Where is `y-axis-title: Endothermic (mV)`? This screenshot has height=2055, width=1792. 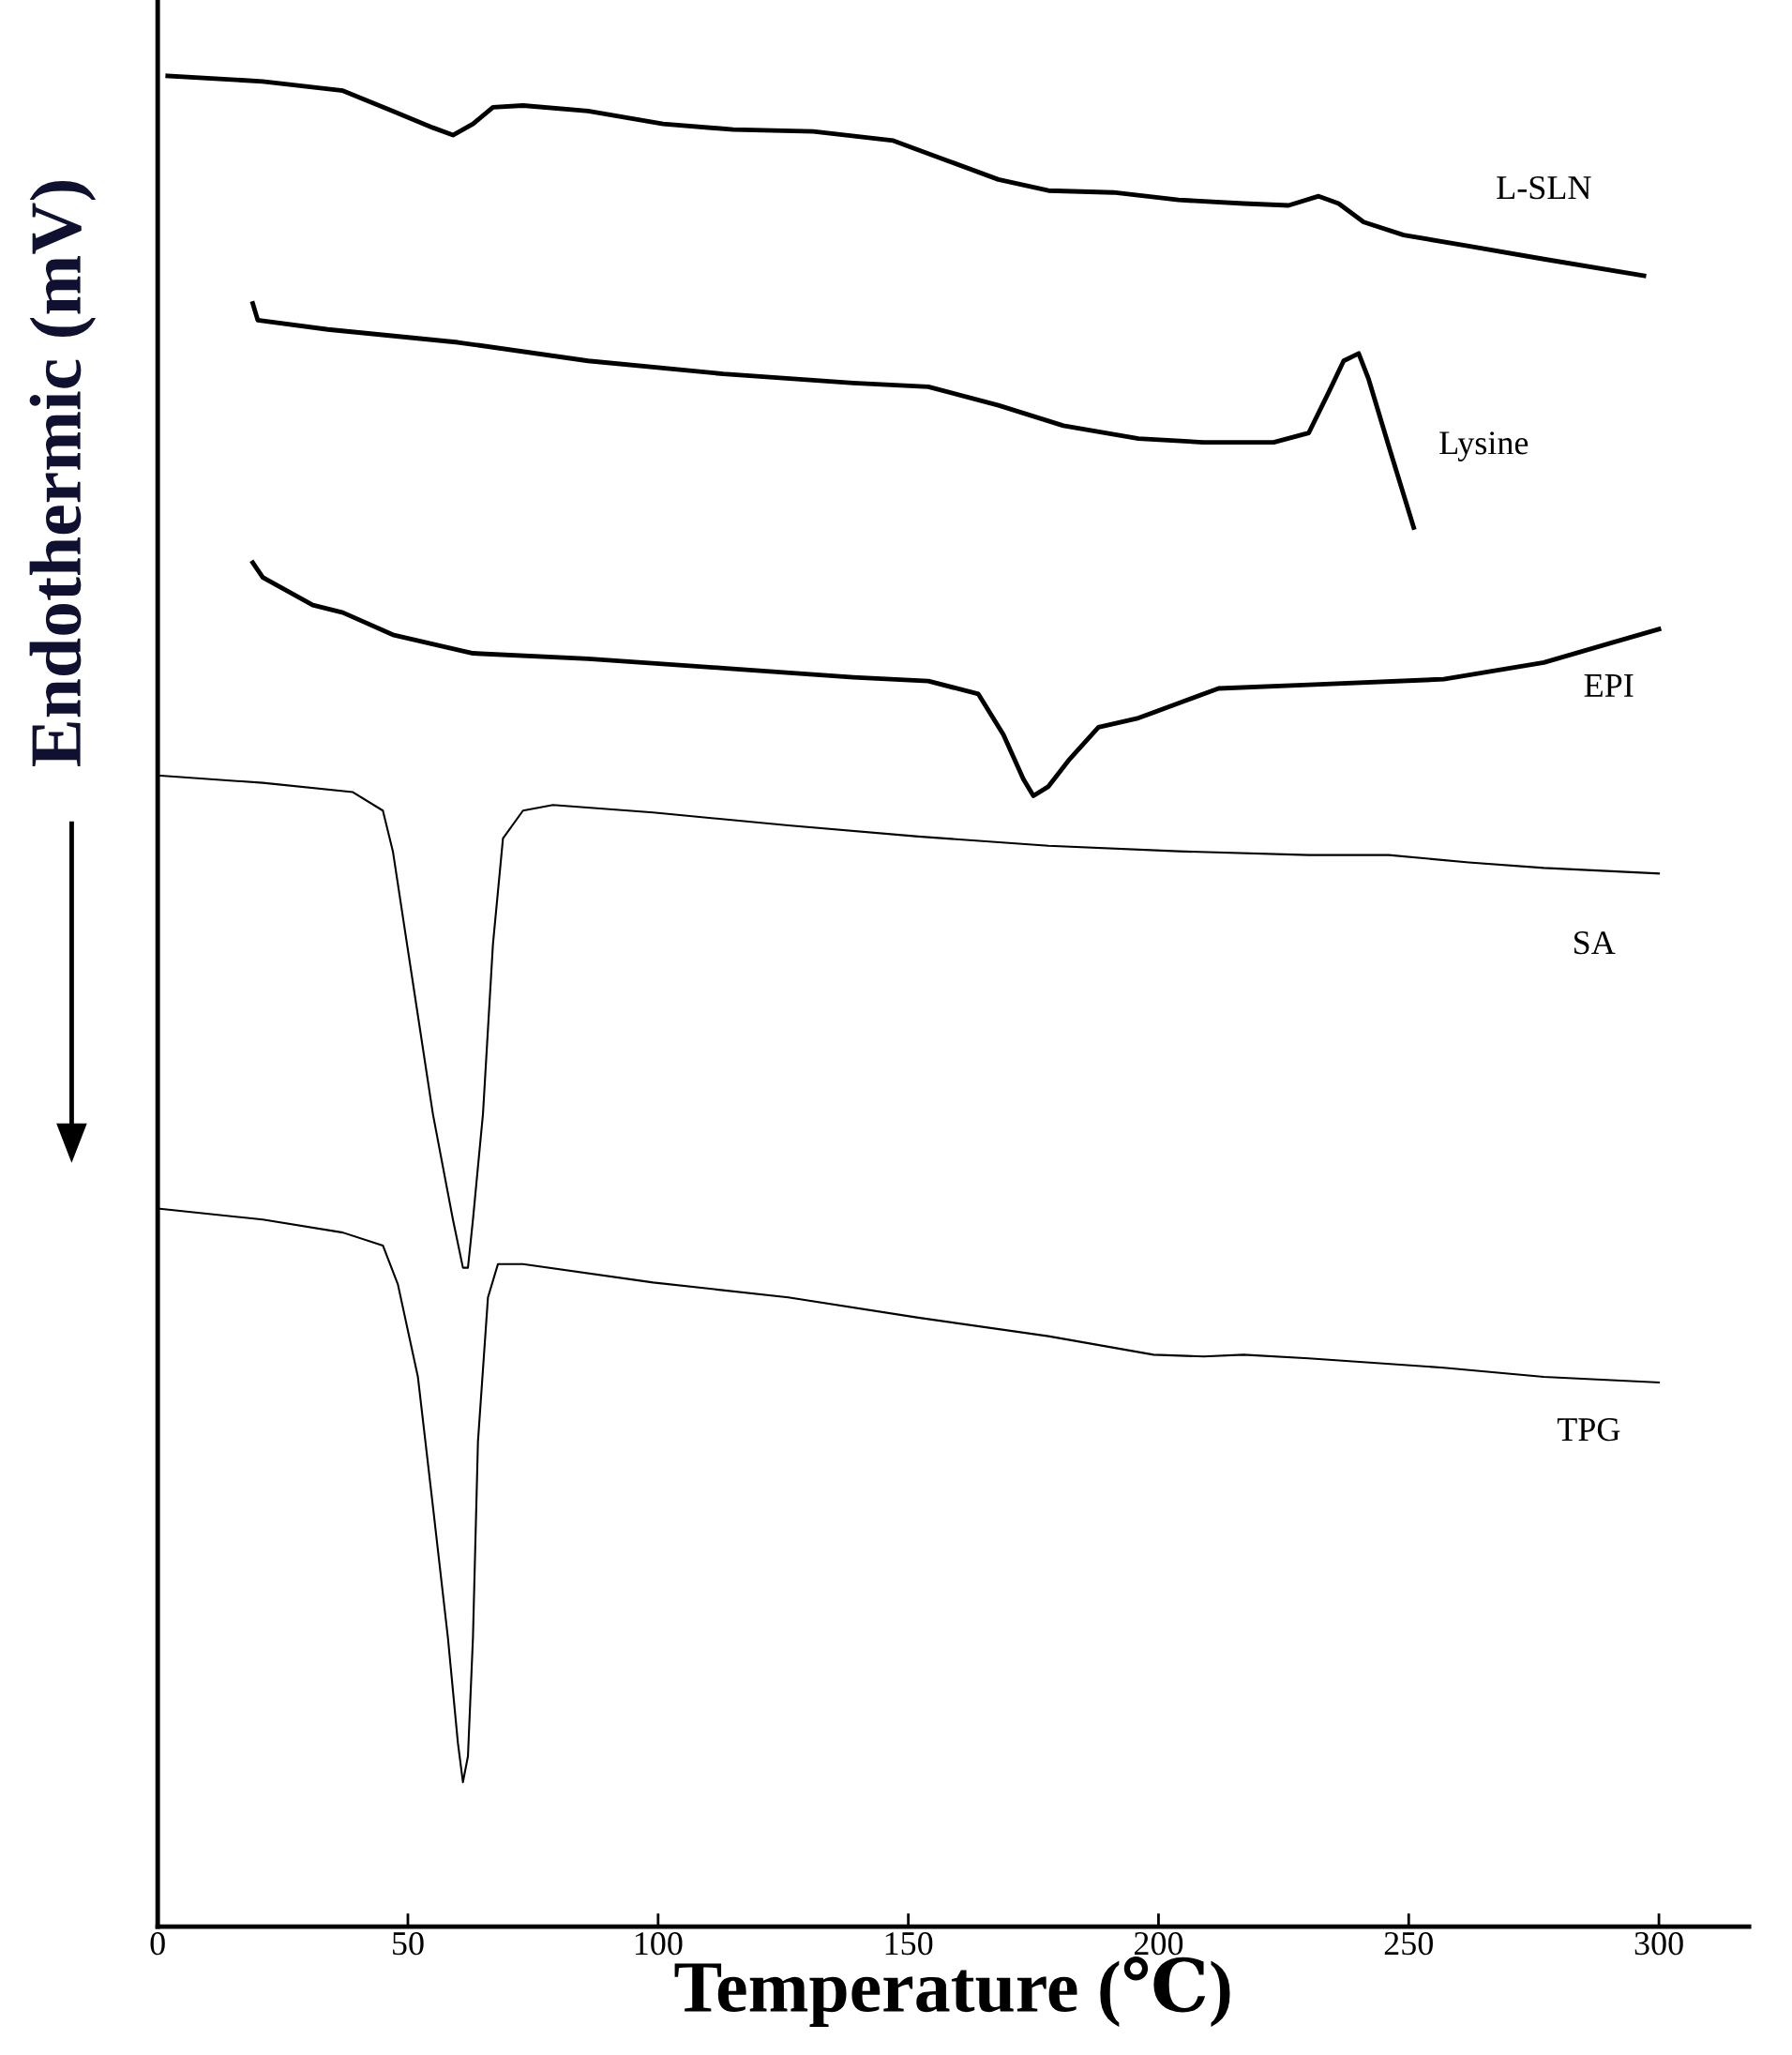 y-axis-title: Endothermic (mV) is located at coordinates (63, 473).